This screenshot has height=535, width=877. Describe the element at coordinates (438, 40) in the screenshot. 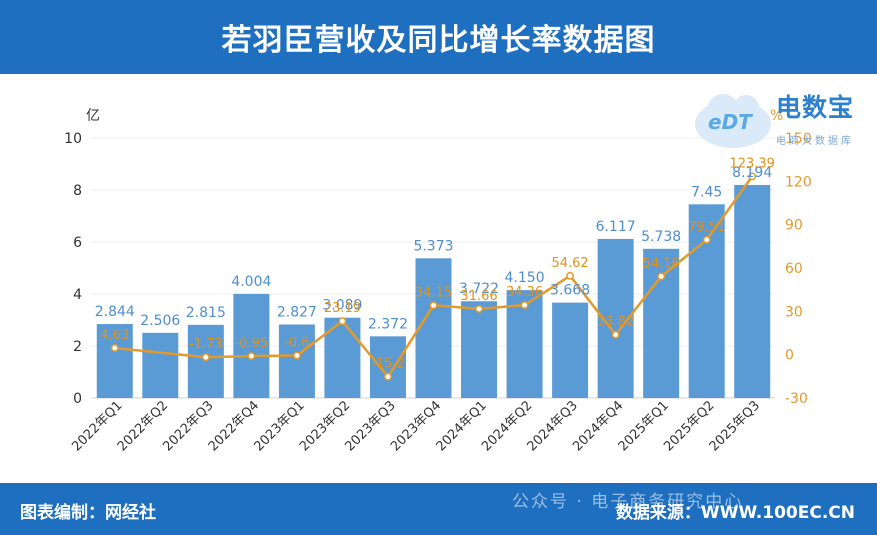

I see `page-title: 若羽臣营收及同比增长率数据图` at that location.